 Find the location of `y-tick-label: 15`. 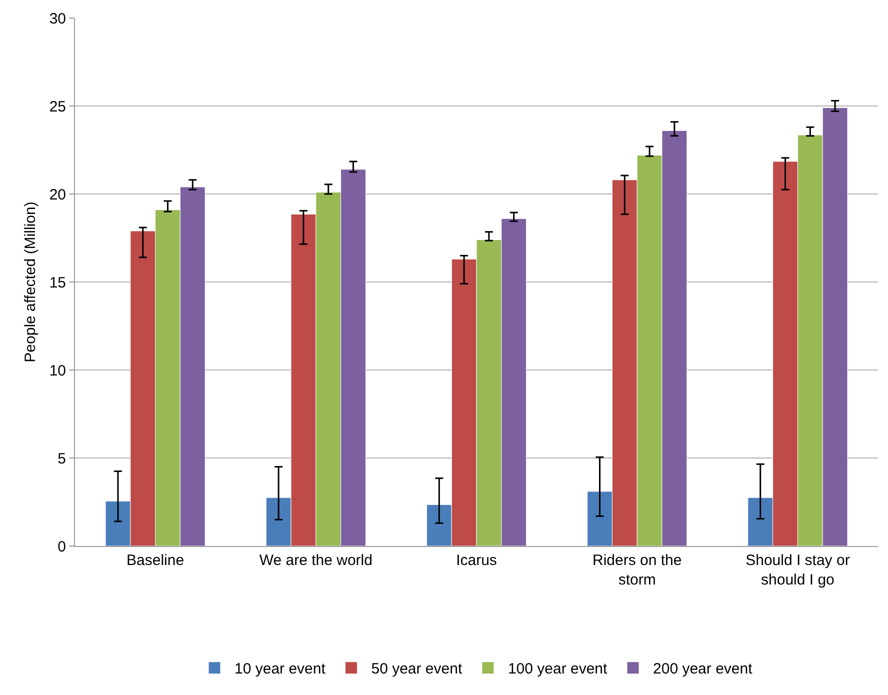

y-tick-label: 15 is located at coordinates (57, 283).